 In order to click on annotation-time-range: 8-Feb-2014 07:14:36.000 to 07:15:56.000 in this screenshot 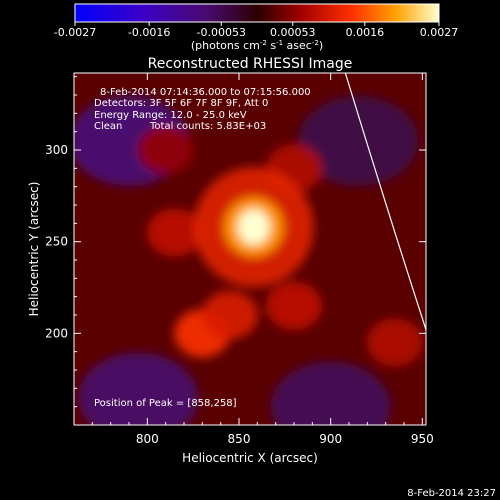, I will do `click(205, 92)`.